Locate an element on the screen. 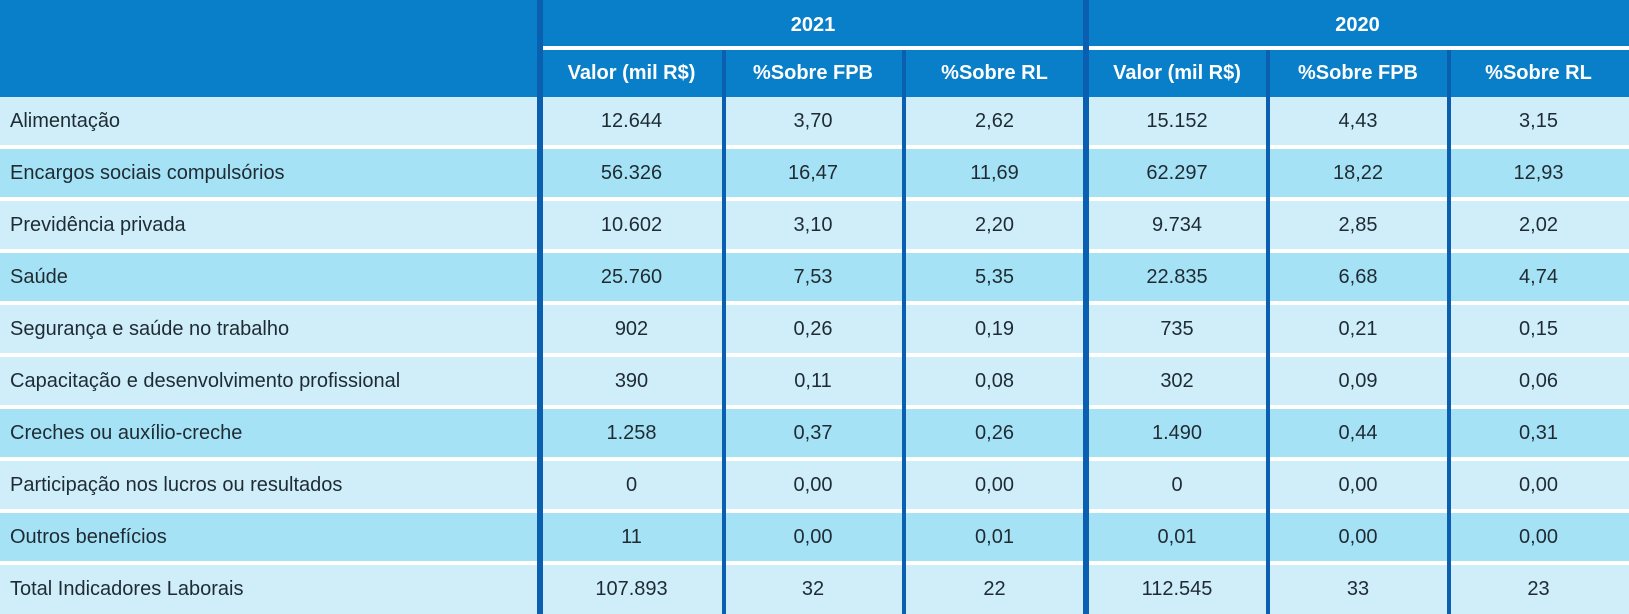  row-label: Segurança e saúde no trabalho is located at coordinates (150, 328).